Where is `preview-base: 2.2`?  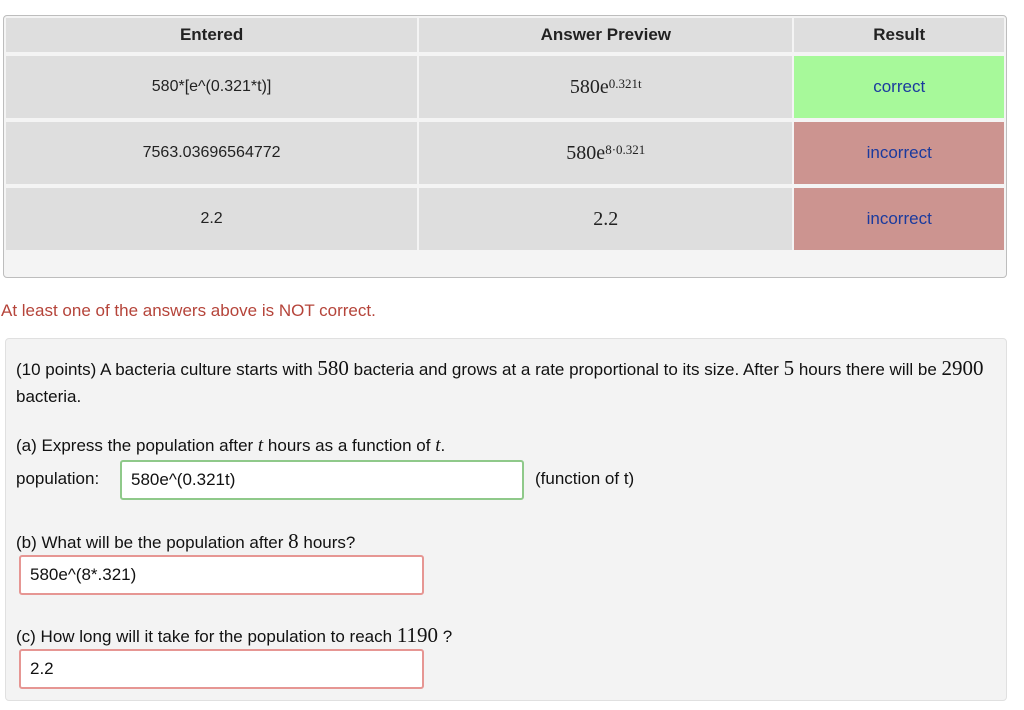
preview-base: 2.2 is located at coordinates (606, 218).